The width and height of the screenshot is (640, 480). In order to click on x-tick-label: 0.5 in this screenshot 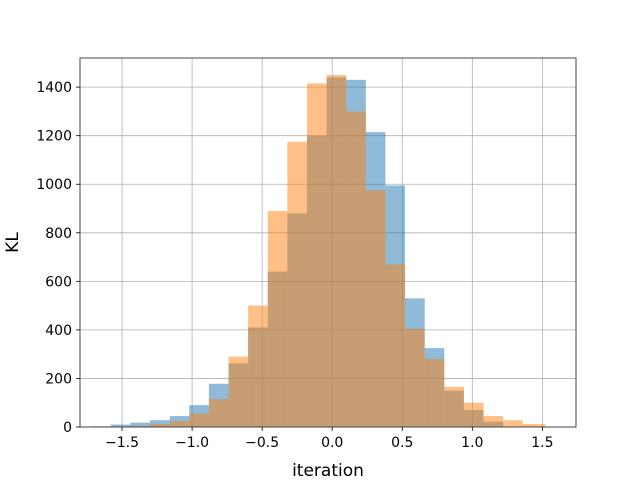, I will do `click(402, 443)`.